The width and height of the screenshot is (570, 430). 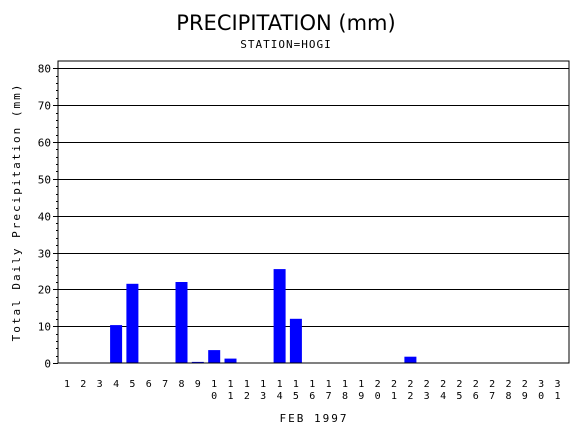 What do you see at coordinates (181, 384) in the screenshot?
I see `x-tick-label-8: 8` at bounding box center [181, 384].